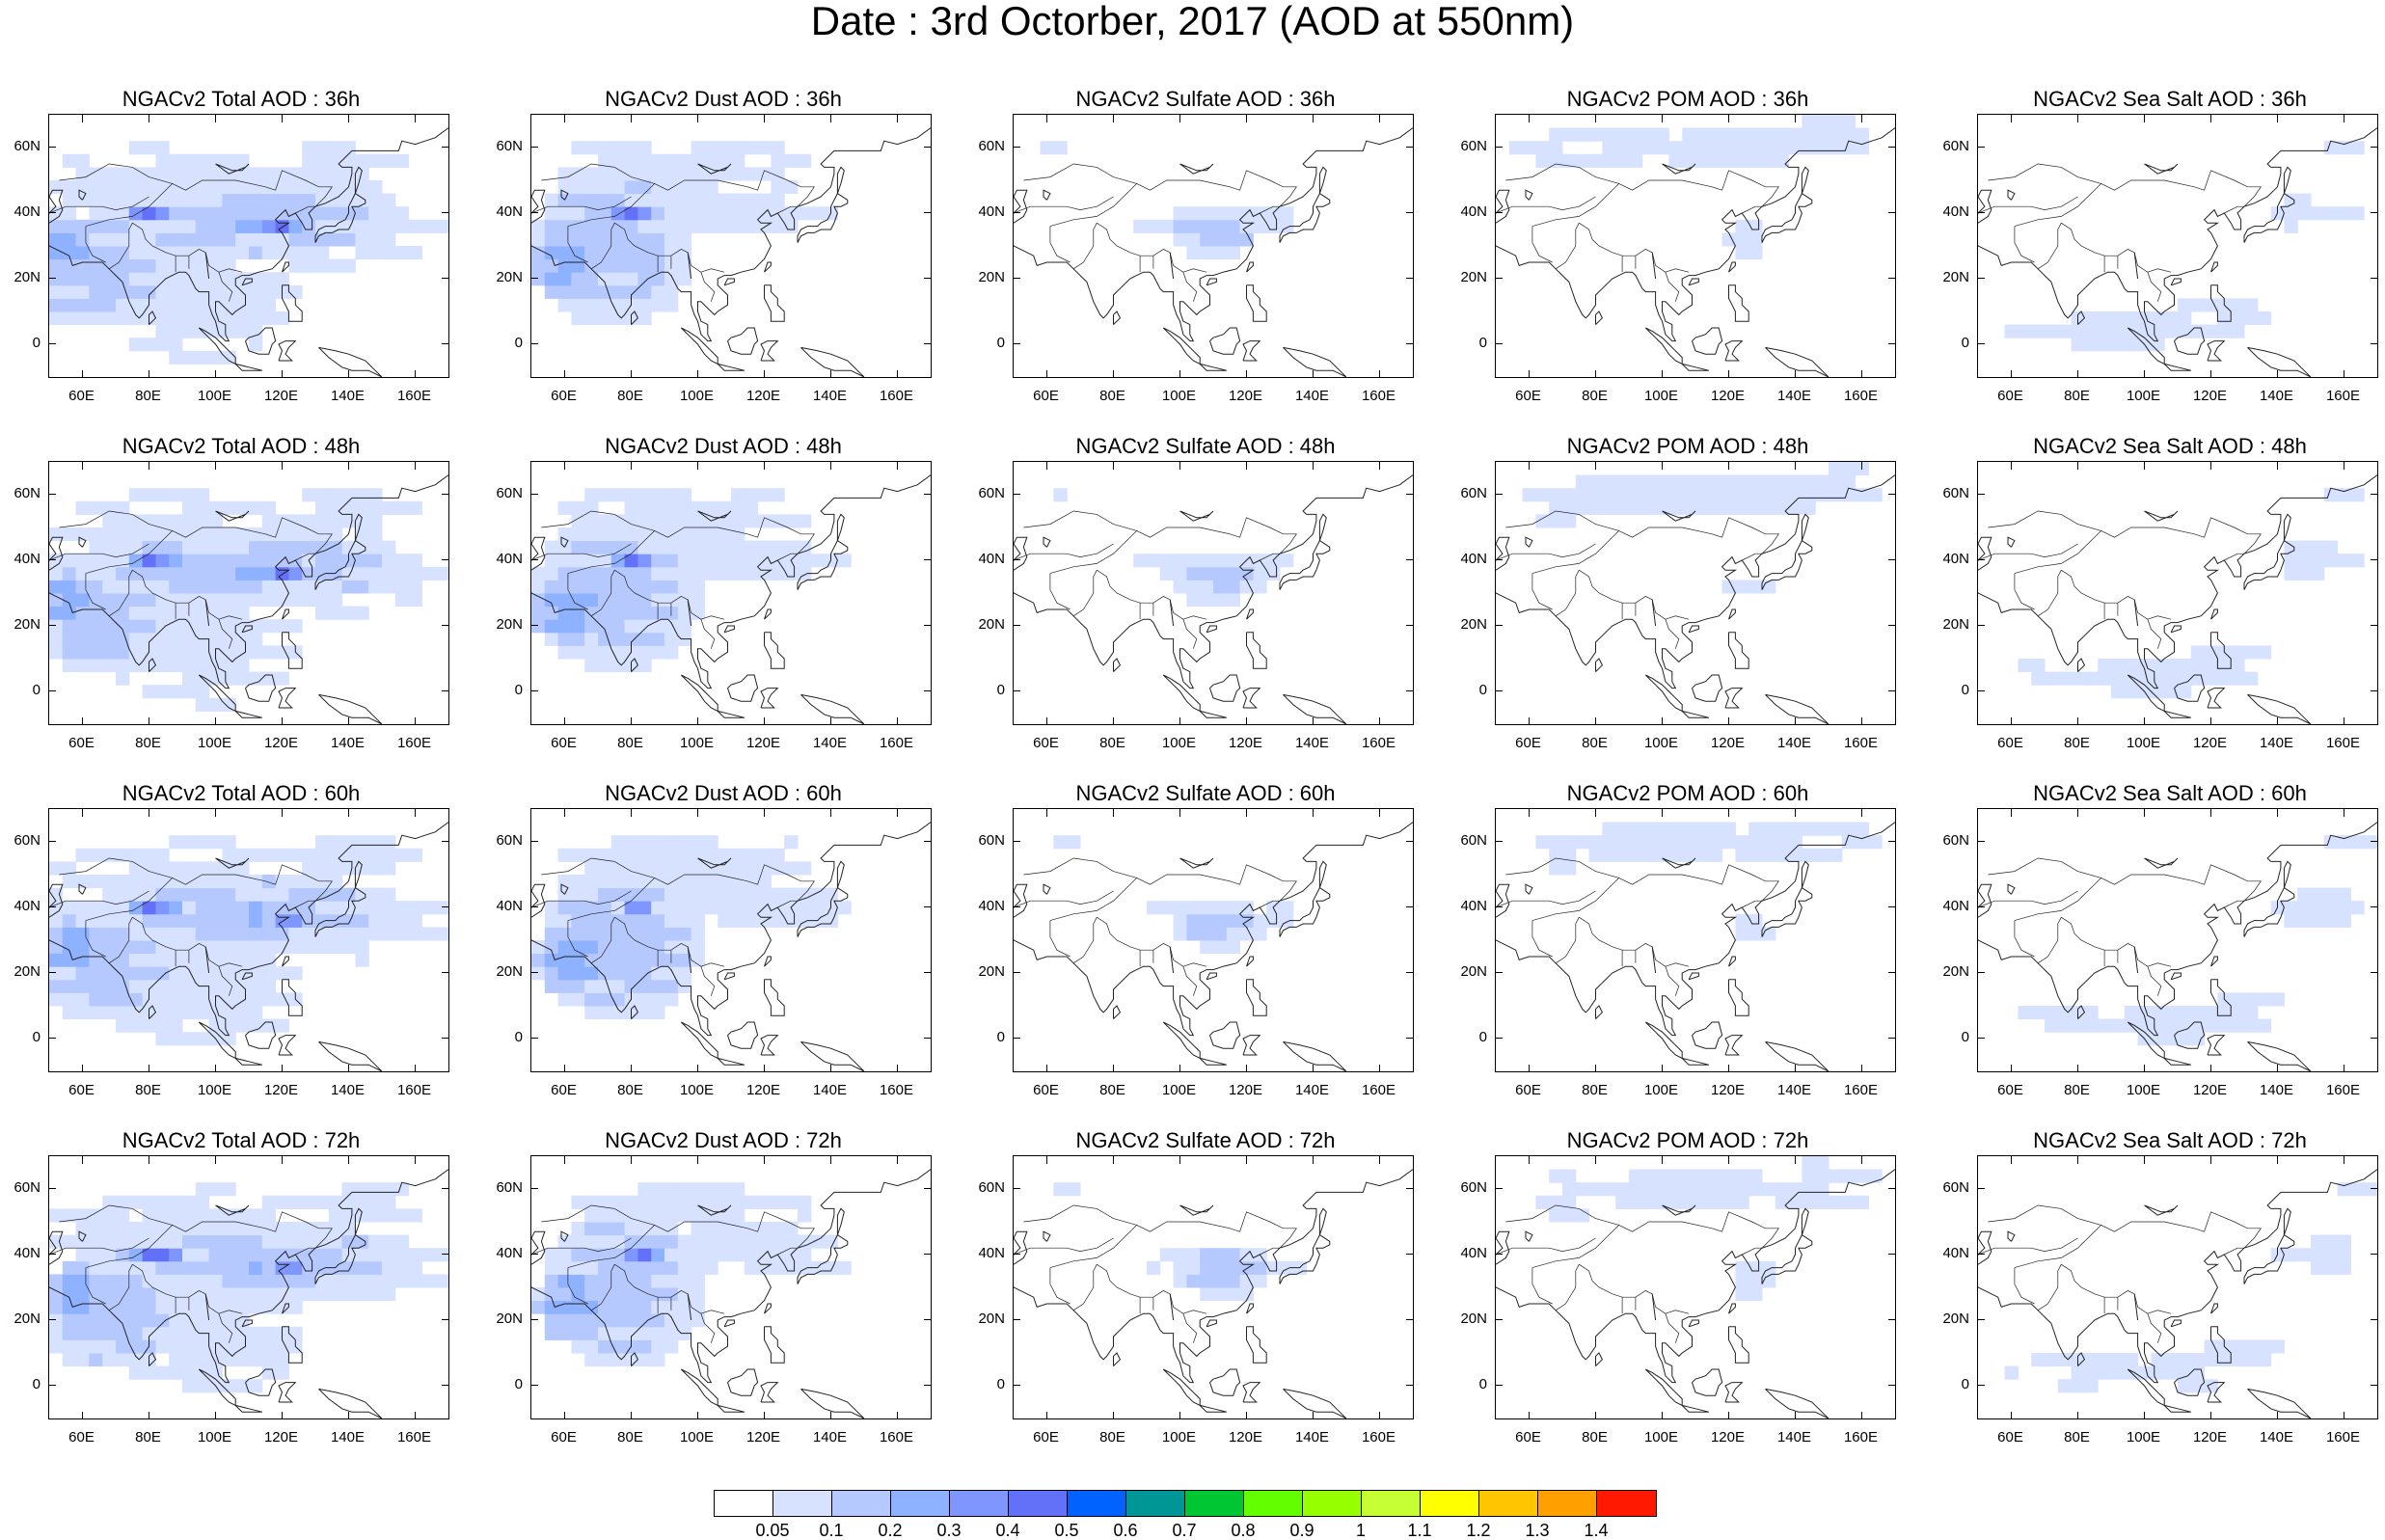  I want to click on panel-title: NGACv2 Dust AOD : 72h, so click(723, 1140).